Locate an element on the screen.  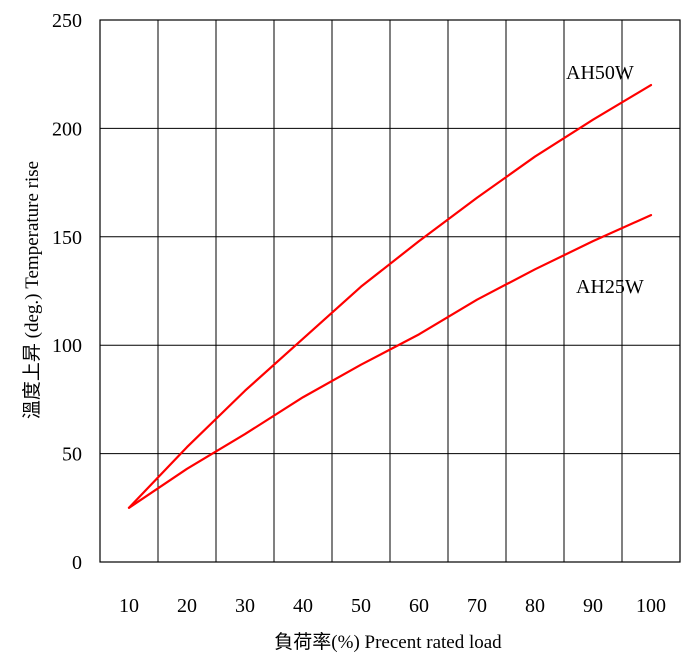
y-tick-label: 100 is located at coordinates (67, 346).